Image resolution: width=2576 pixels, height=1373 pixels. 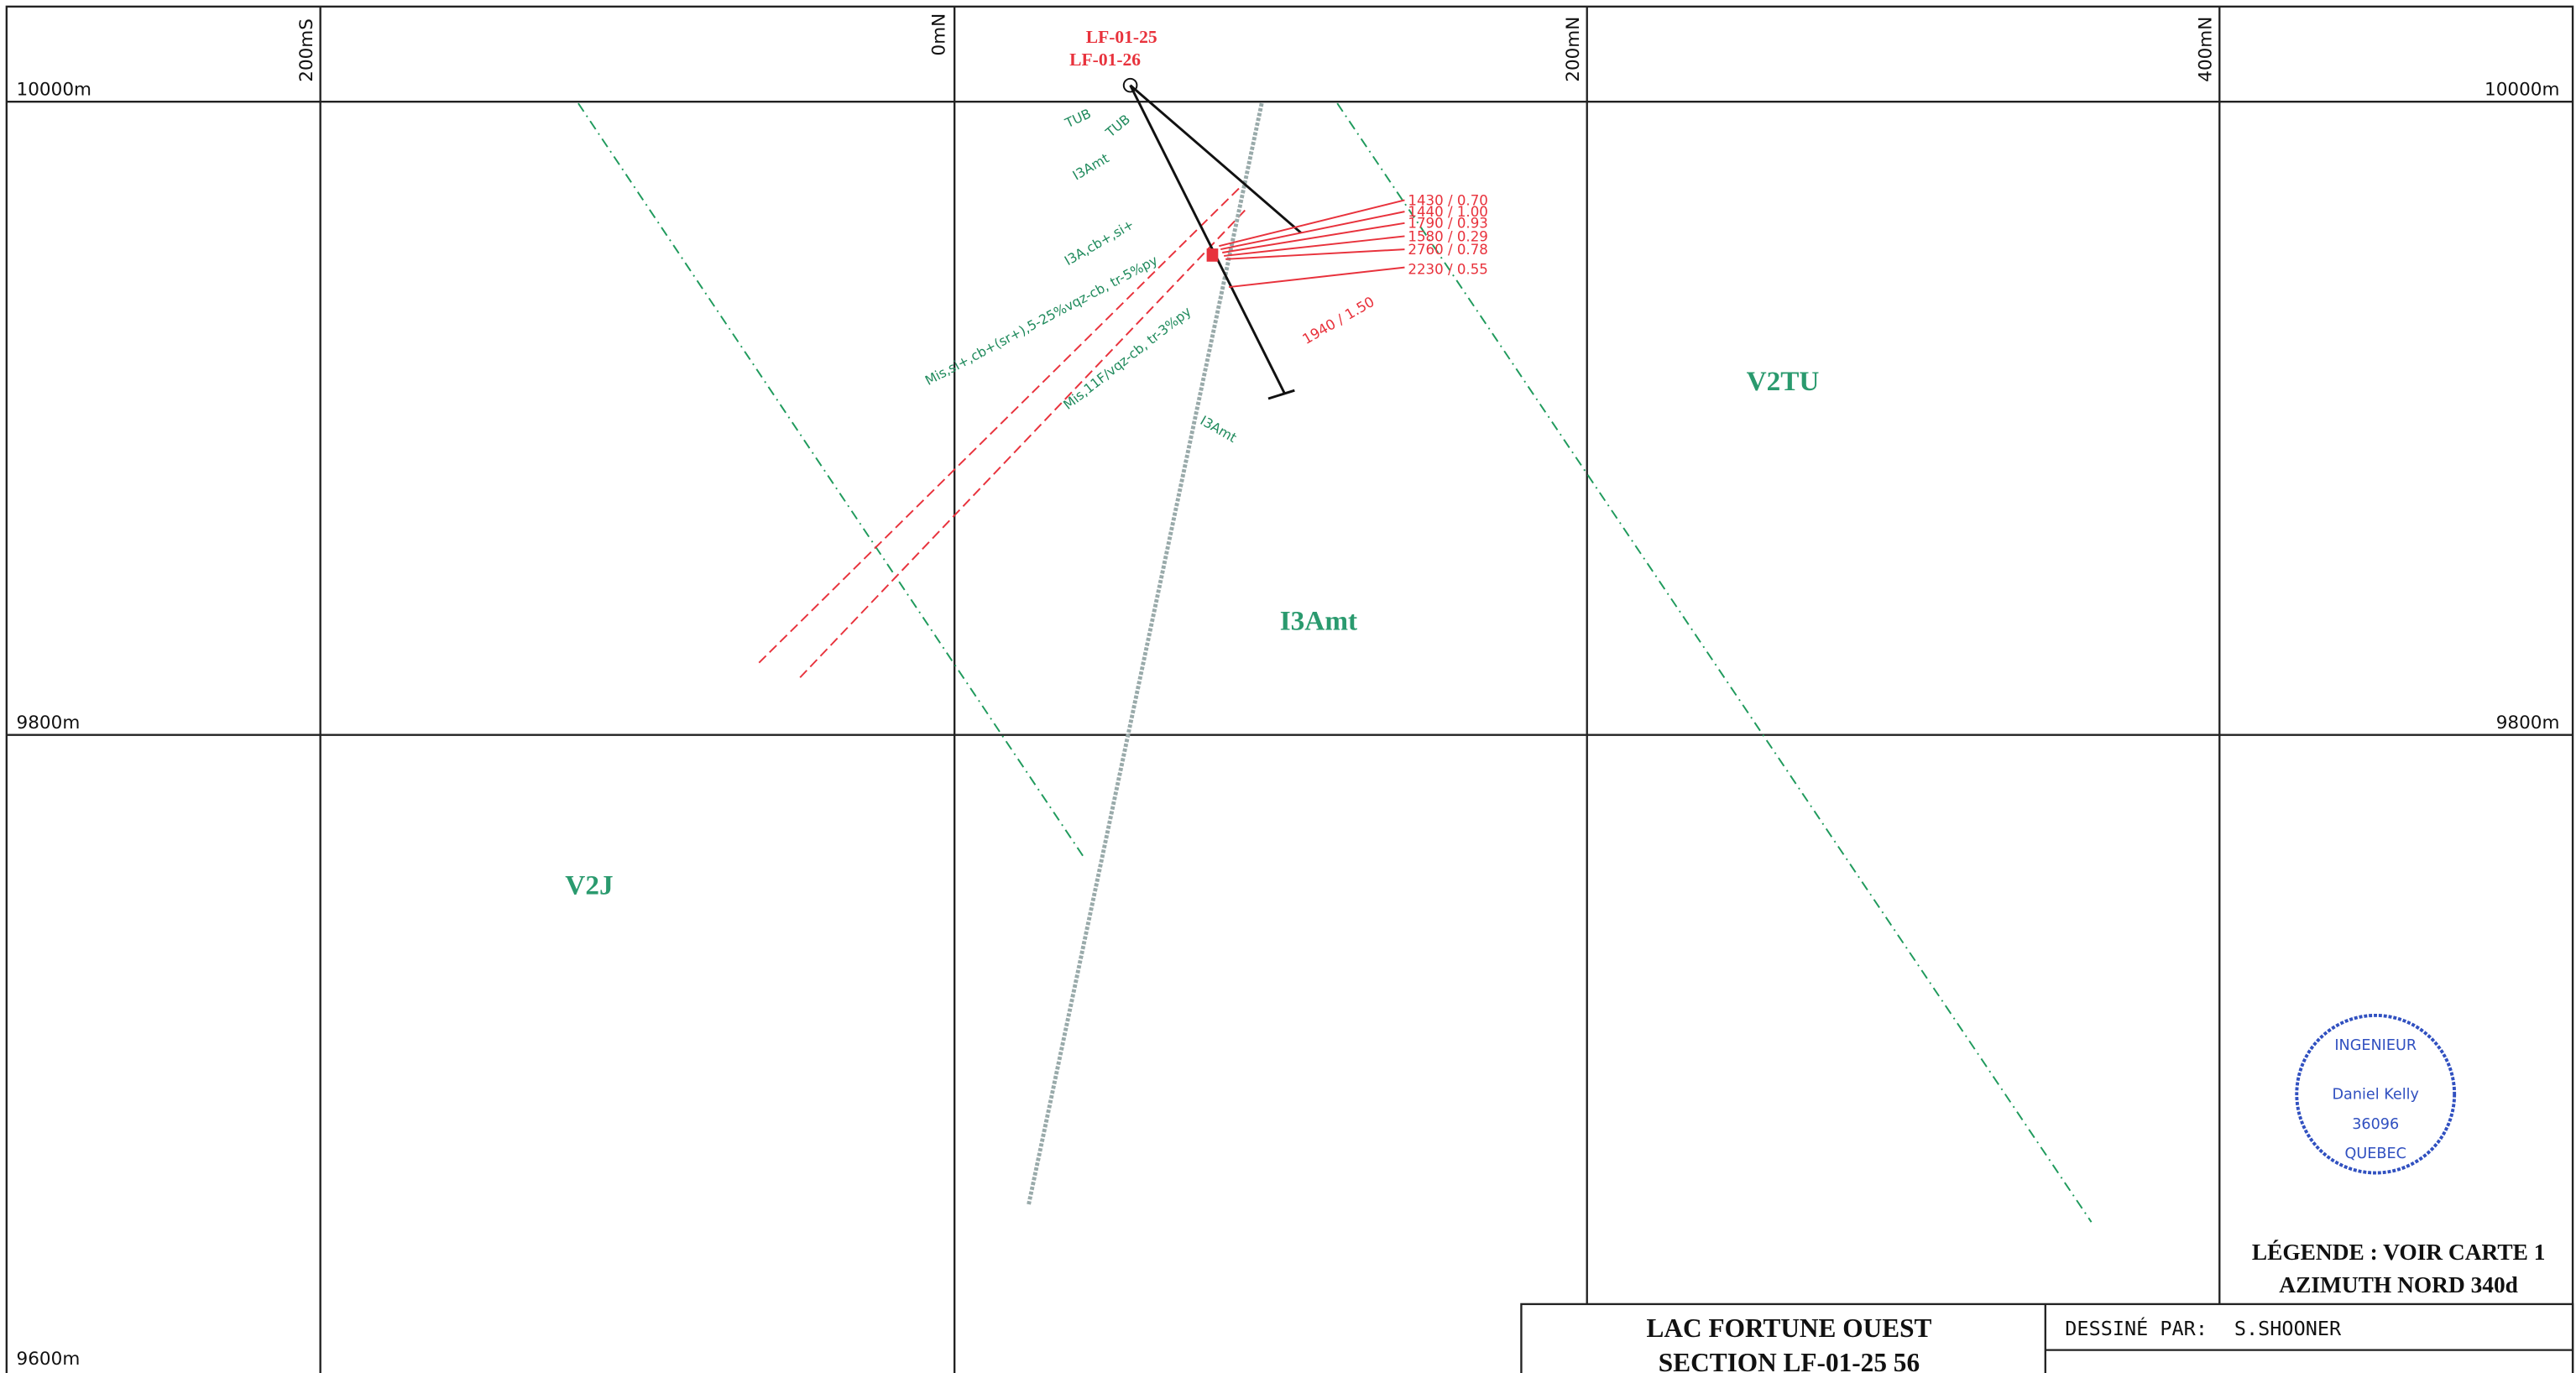 I want to click on contact, so click(x=831, y=480).